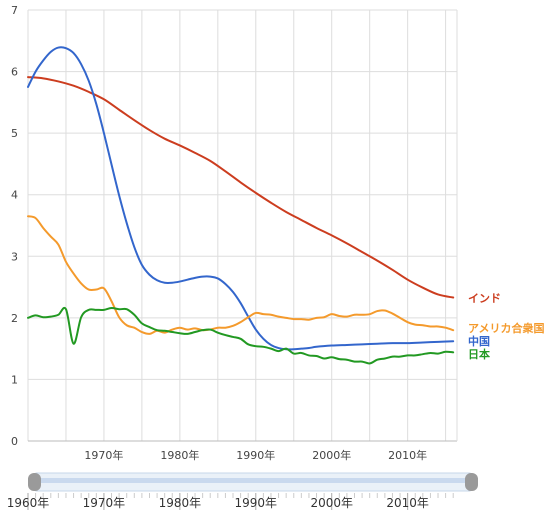 This screenshot has width=549, height=520. I want to click on series-label-0: インド, so click(484, 298).